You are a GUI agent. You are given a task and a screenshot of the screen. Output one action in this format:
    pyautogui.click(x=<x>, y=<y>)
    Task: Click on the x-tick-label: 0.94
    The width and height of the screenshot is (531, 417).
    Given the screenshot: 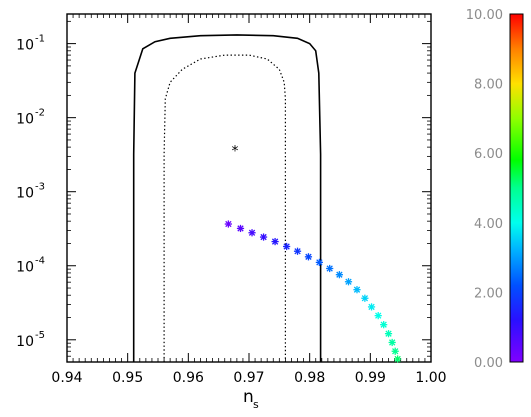 What is the action you would take?
    pyautogui.click(x=66, y=378)
    